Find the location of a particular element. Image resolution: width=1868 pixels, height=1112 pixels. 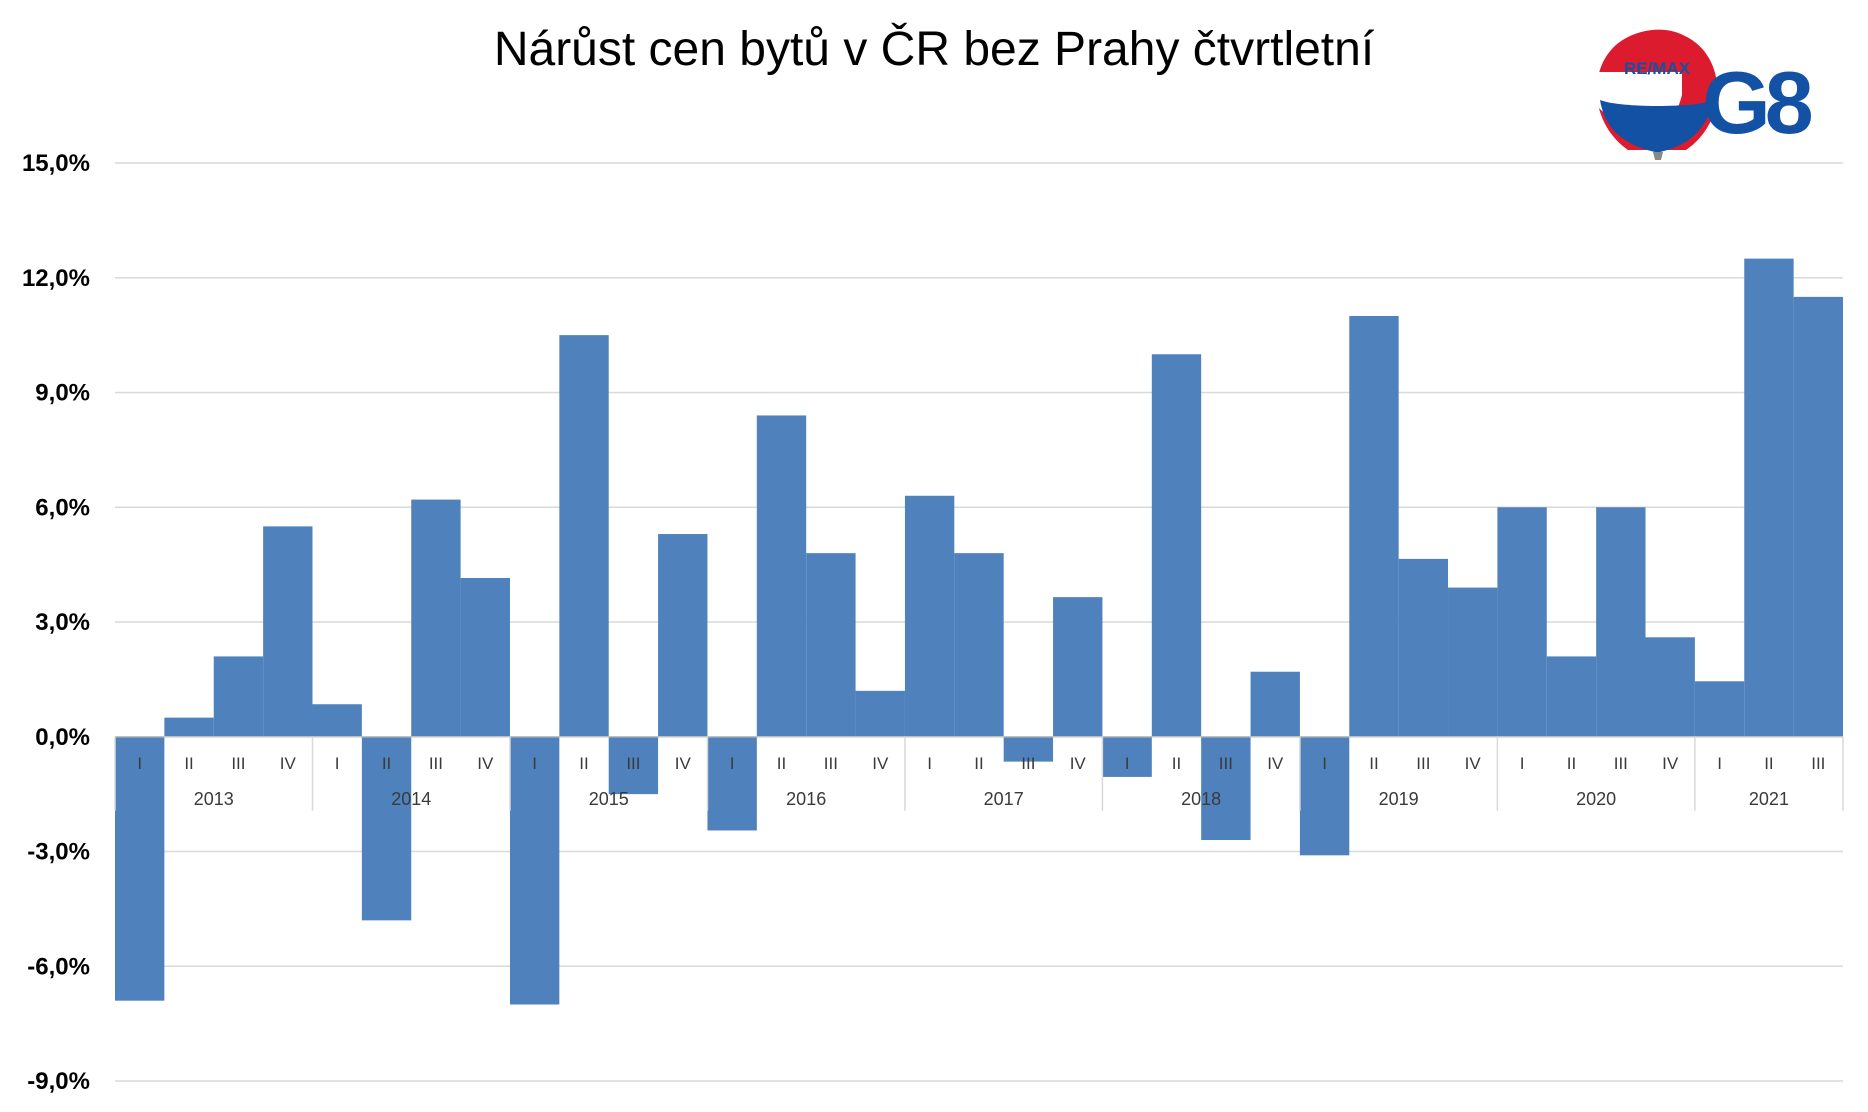

year-label: 2021 is located at coordinates (1769, 799).